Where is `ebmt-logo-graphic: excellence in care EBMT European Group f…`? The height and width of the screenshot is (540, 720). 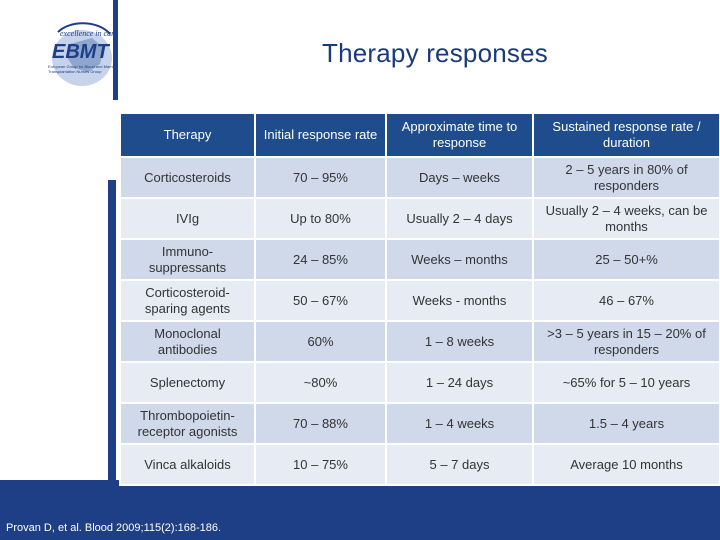 ebmt-logo-graphic: excellence in care EBMT European Group f… is located at coordinates (83, 54).